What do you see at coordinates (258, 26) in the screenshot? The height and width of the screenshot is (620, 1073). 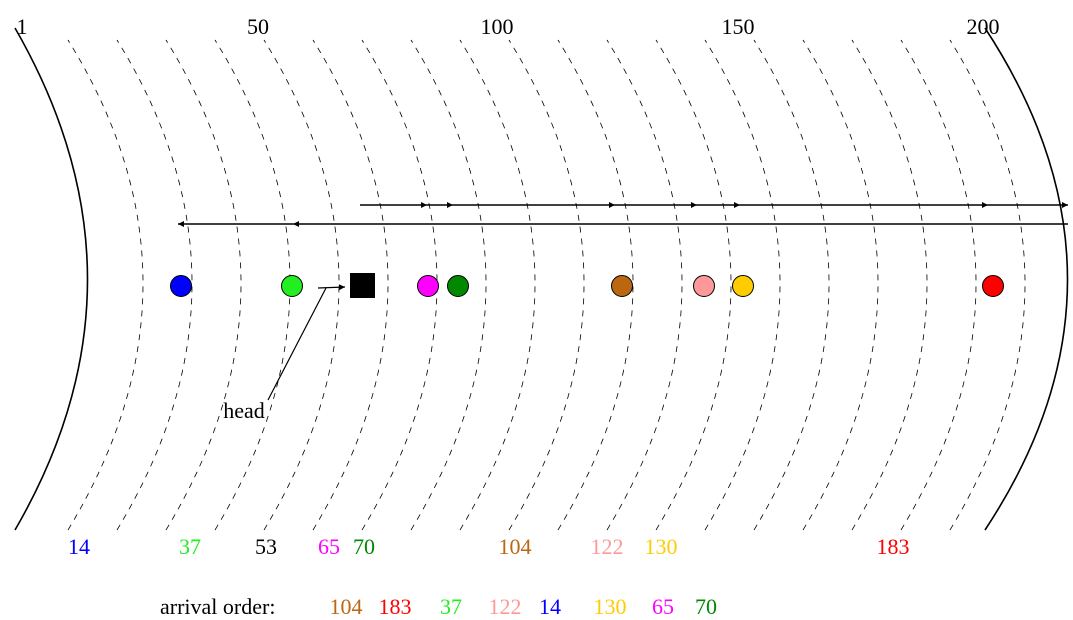 I see `scale-label-50: 50` at bounding box center [258, 26].